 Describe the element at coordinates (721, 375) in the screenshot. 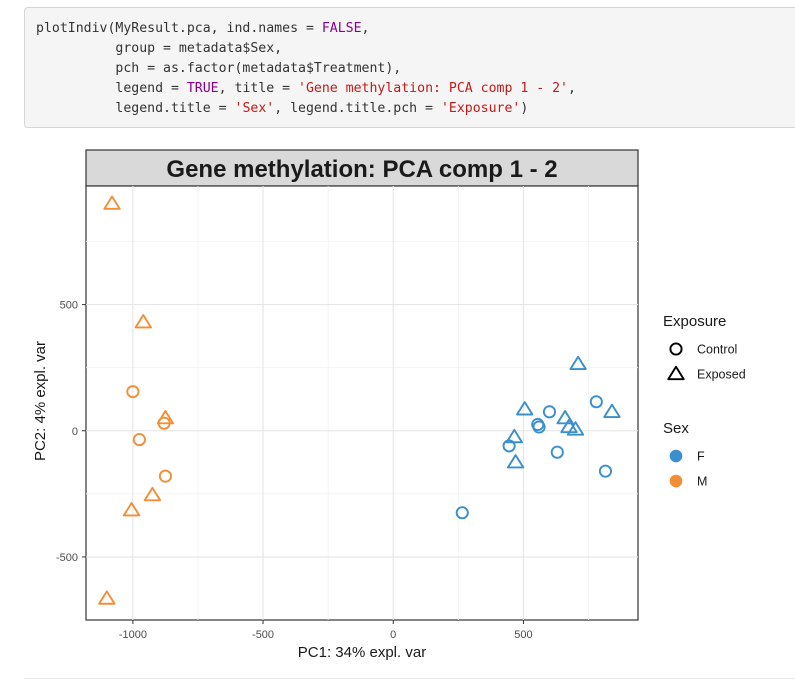

I see `legend-label-exposed: Exposed` at that location.